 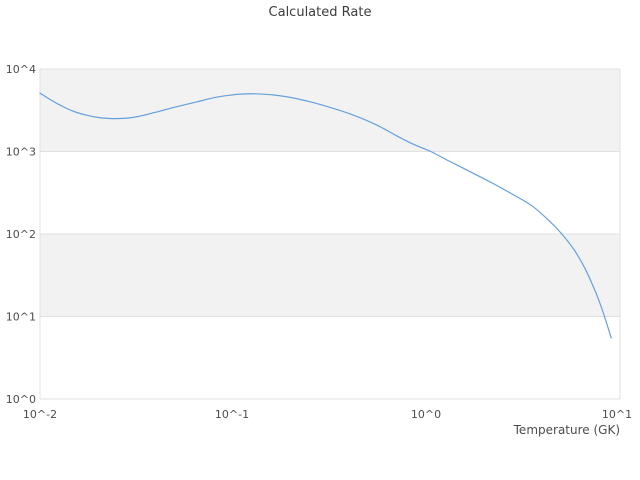 What do you see at coordinates (21, 399) in the screenshot?
I see `y-tick-label-10e0: 10^0` at bounding box center [21, 399].